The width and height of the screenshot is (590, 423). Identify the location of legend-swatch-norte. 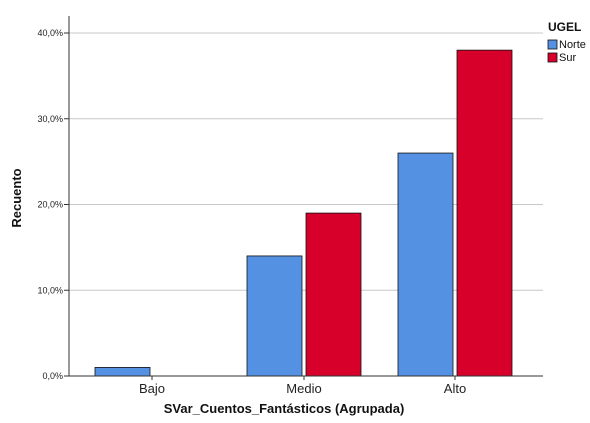
(552, 44).